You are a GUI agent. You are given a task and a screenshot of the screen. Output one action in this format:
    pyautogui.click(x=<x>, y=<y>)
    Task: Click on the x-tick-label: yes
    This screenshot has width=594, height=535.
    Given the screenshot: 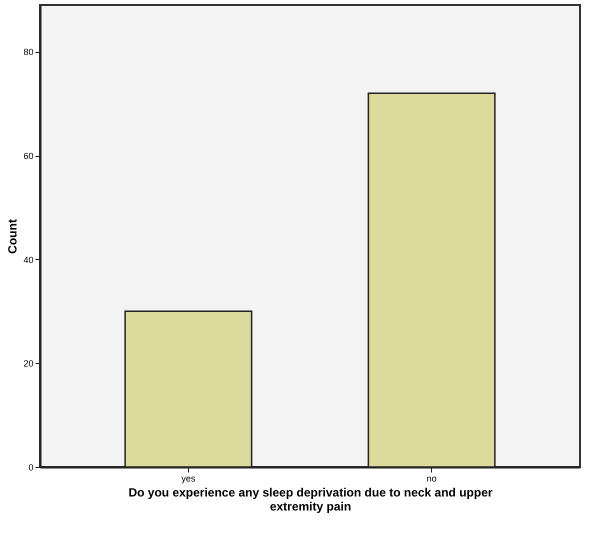 What is the action you would take?
    pyautogui.click(x=188, y=479)
    